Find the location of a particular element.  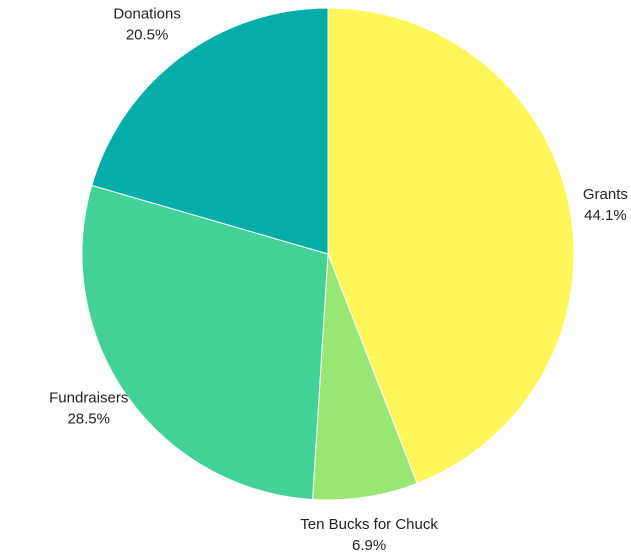

slice-value-ten-bucks-for-chuck: 6.9% is located at coordinates (369, 545).